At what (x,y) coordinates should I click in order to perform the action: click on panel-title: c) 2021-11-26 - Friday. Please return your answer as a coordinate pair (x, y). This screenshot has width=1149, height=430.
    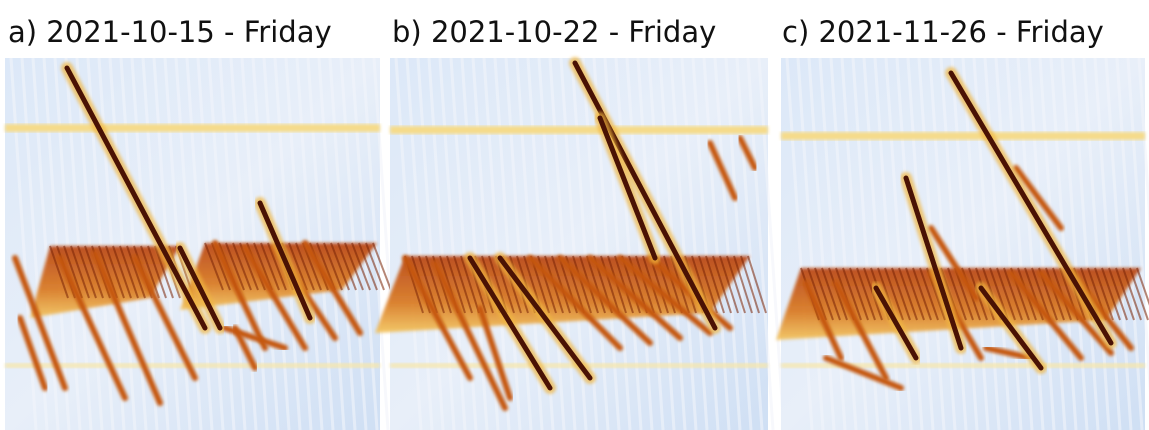
    Looking at the image, I should click on (943, 32).